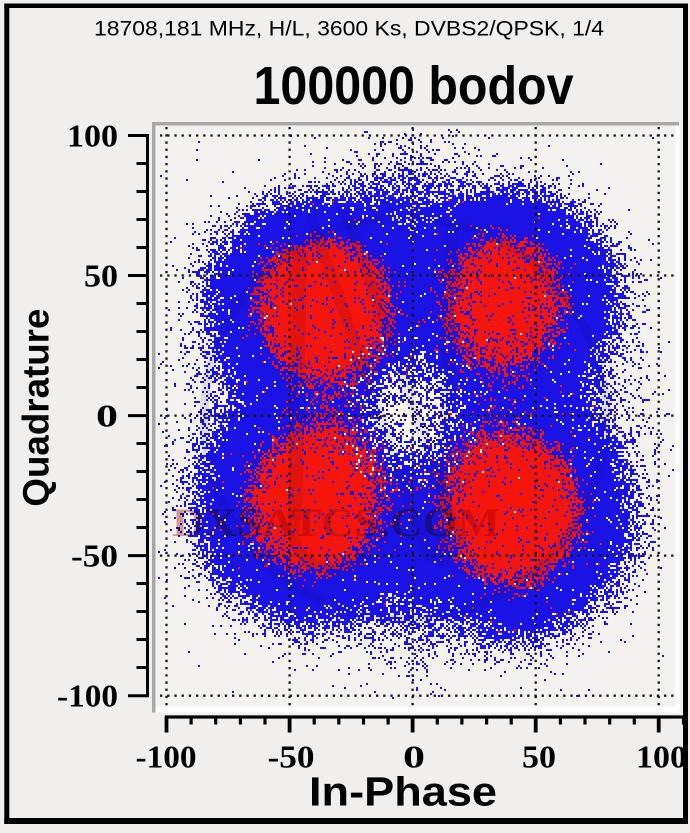 The width and height of the screenshot is (690, 833). What do you see at coordinates (403, 792) in the screenshot?
I see `svg-text: In-Phase` at bounding box center [403, 792].